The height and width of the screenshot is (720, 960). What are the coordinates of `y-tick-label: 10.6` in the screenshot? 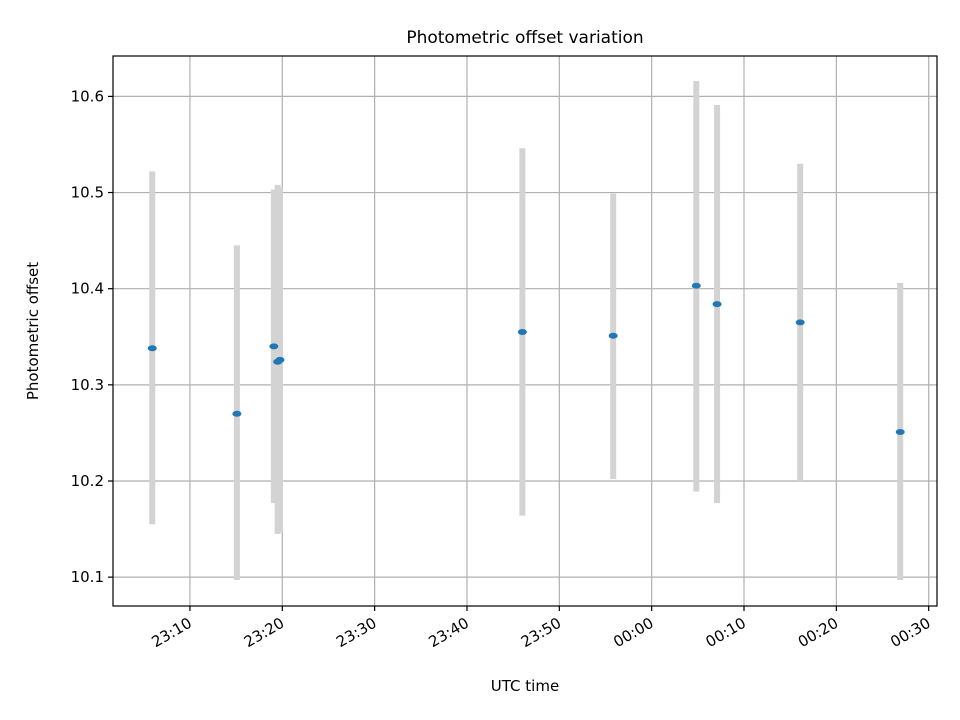 It's located at (87, 96).